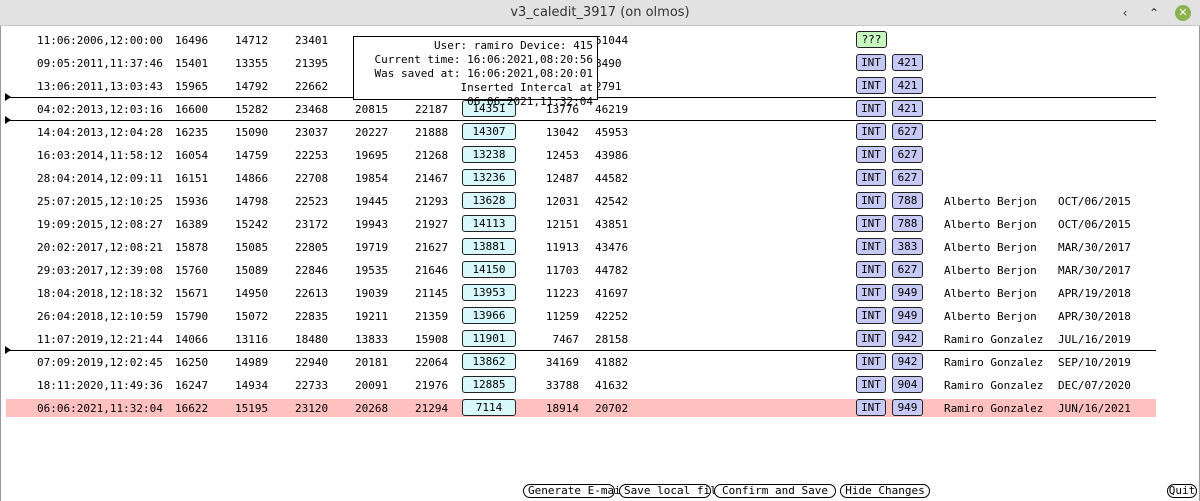  I want to click on confirm-date: APR/30/2018, so click(1094, 316).